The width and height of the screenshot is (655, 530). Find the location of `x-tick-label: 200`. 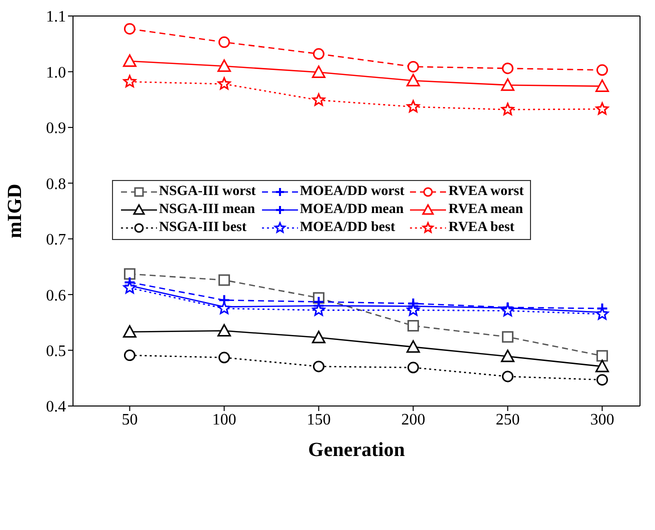

x-tick-label: 200 is located at coordinates (413, 419).